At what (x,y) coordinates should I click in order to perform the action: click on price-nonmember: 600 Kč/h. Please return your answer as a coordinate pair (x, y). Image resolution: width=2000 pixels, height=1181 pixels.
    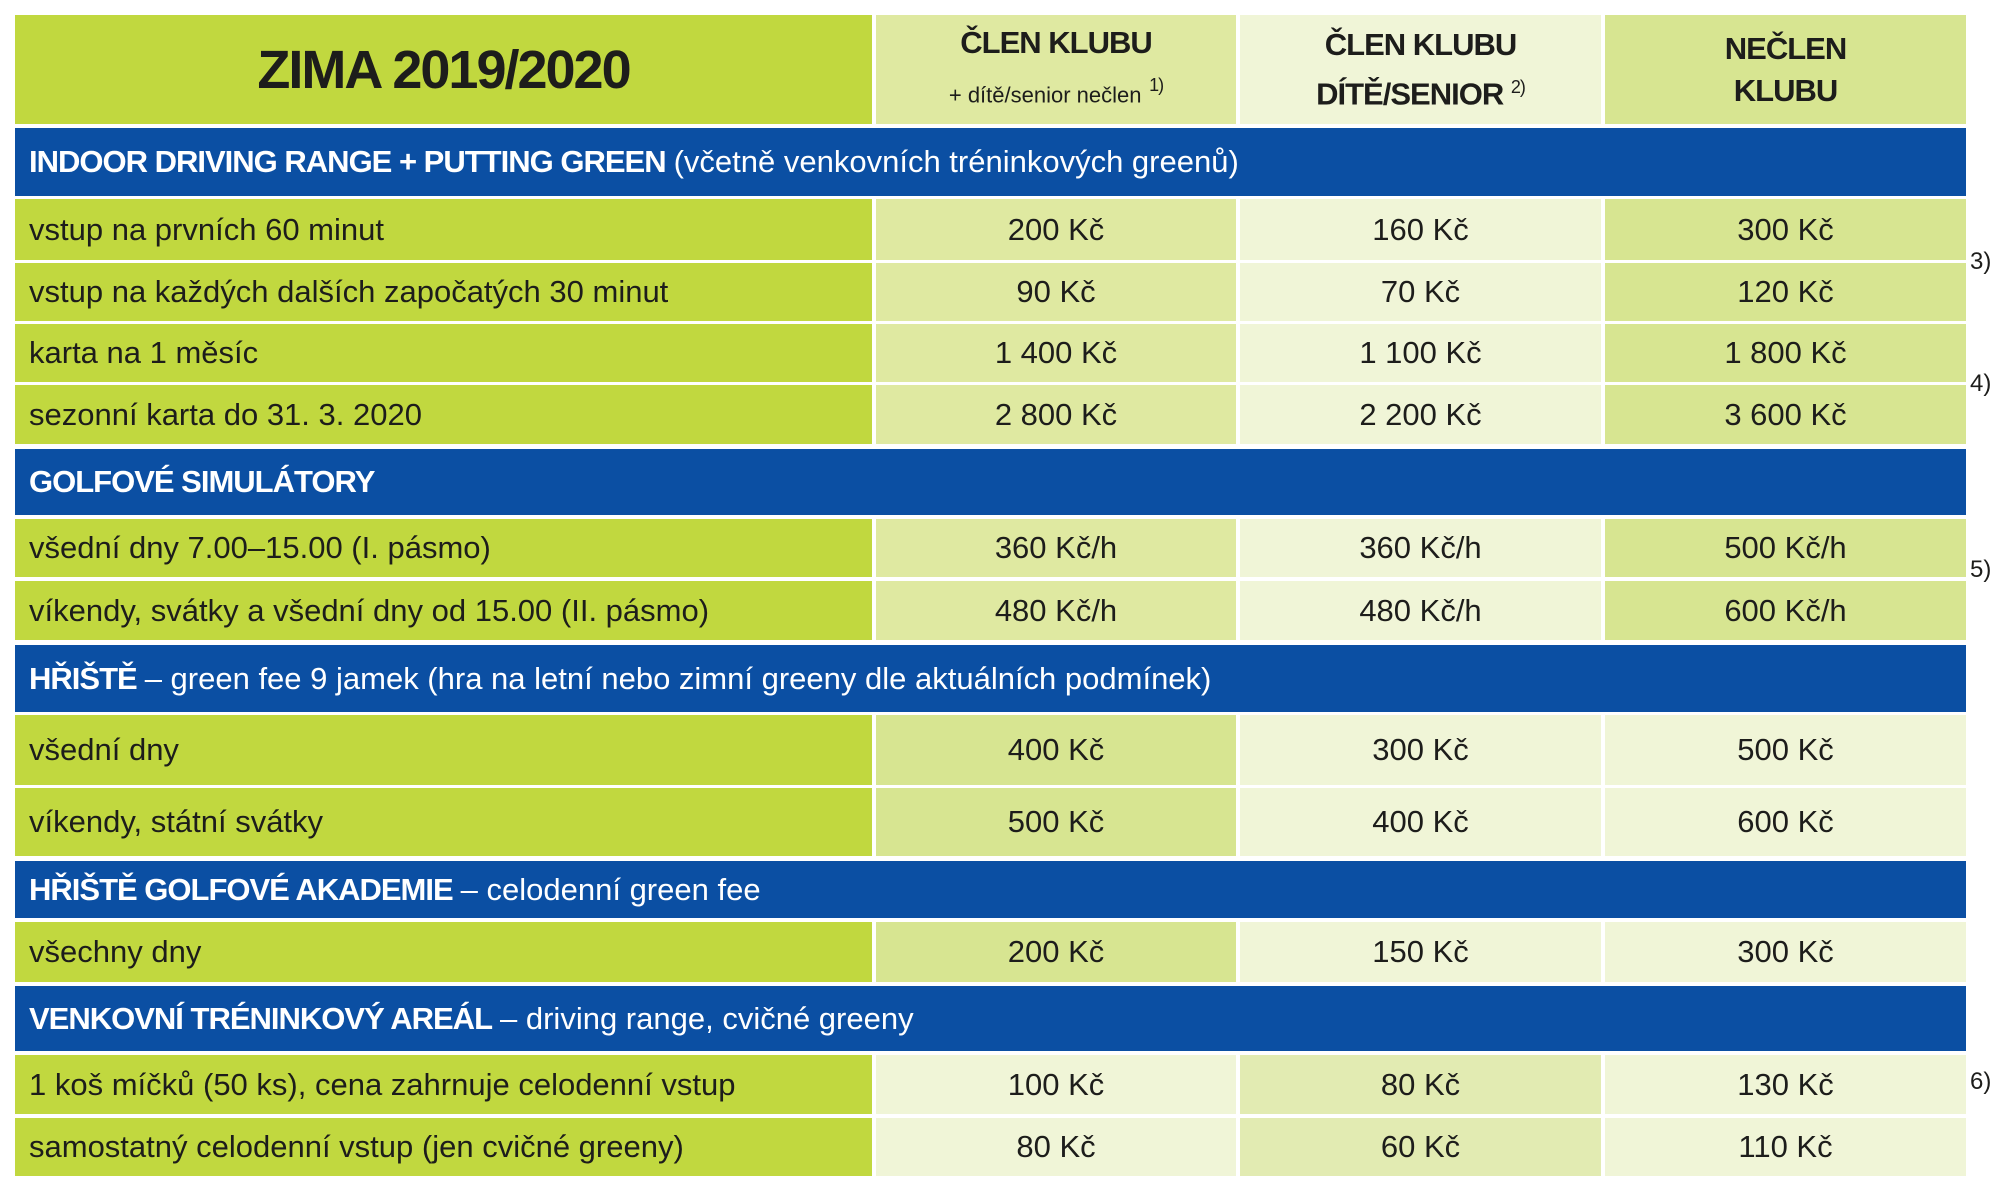
    Looking at the image, I should click on (1785, 610).